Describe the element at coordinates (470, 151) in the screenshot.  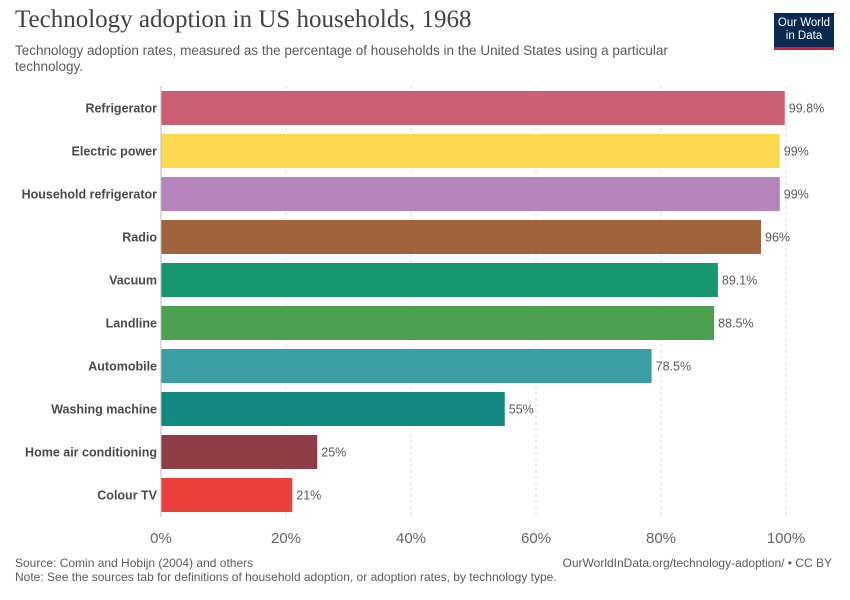
I see `bar-electric-power` at that location.